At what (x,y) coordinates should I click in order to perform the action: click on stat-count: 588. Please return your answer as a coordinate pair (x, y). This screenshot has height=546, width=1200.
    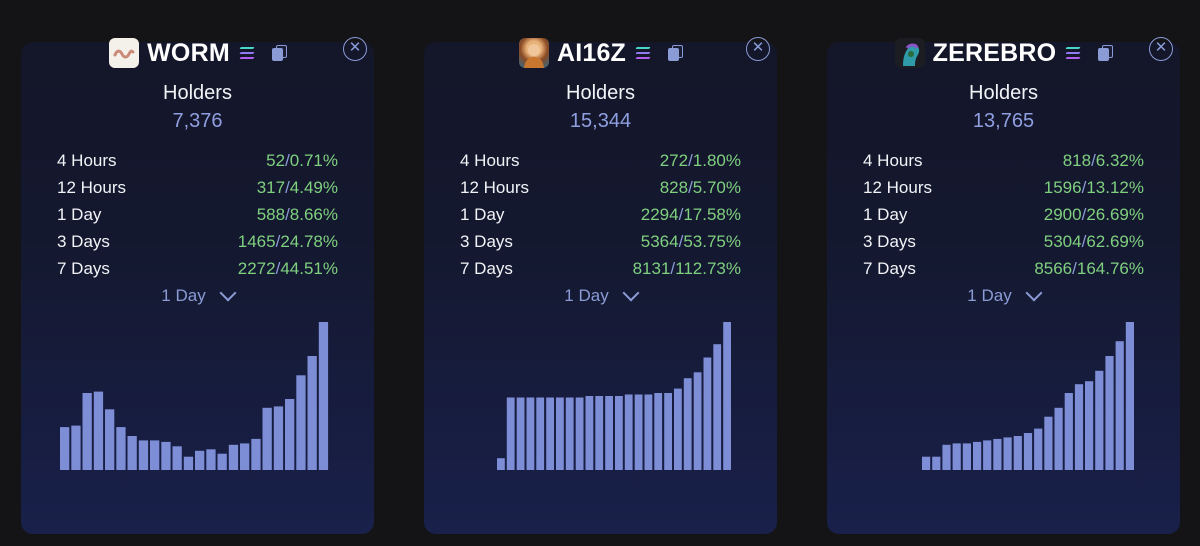
    Looking at the image, I should click on (271, 214).